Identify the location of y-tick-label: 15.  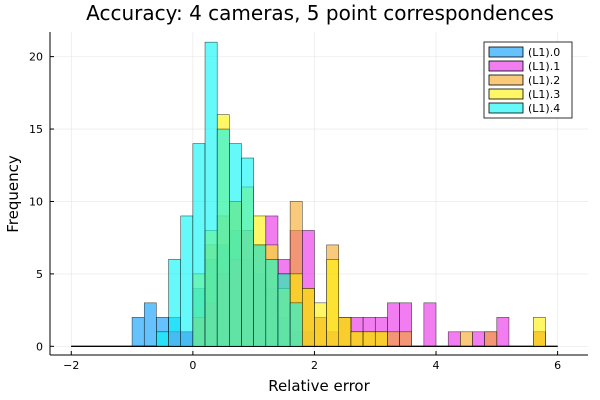
(36, 129).